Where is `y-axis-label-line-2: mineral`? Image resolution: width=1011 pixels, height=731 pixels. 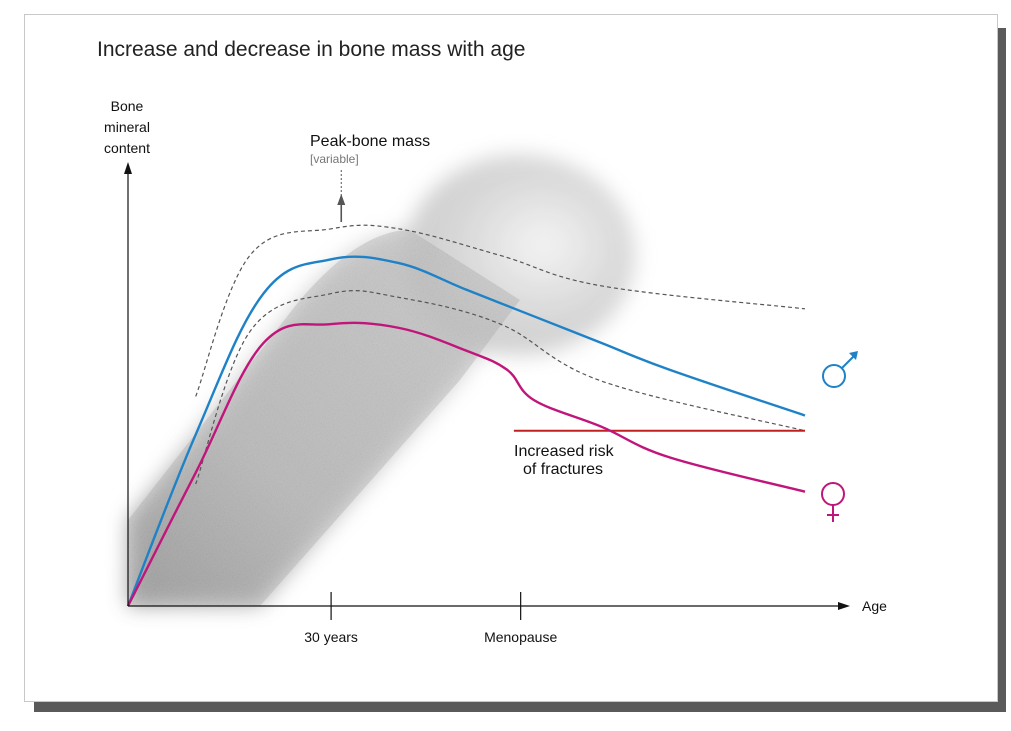 y-axis-label-line-2: mineral is located at coordinates (127, 127).